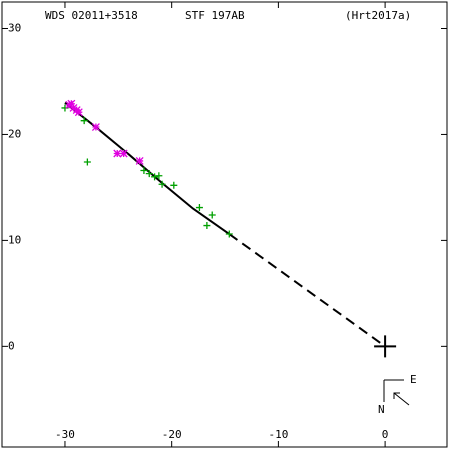  I want to click on east-label: E, so click(413, 379).